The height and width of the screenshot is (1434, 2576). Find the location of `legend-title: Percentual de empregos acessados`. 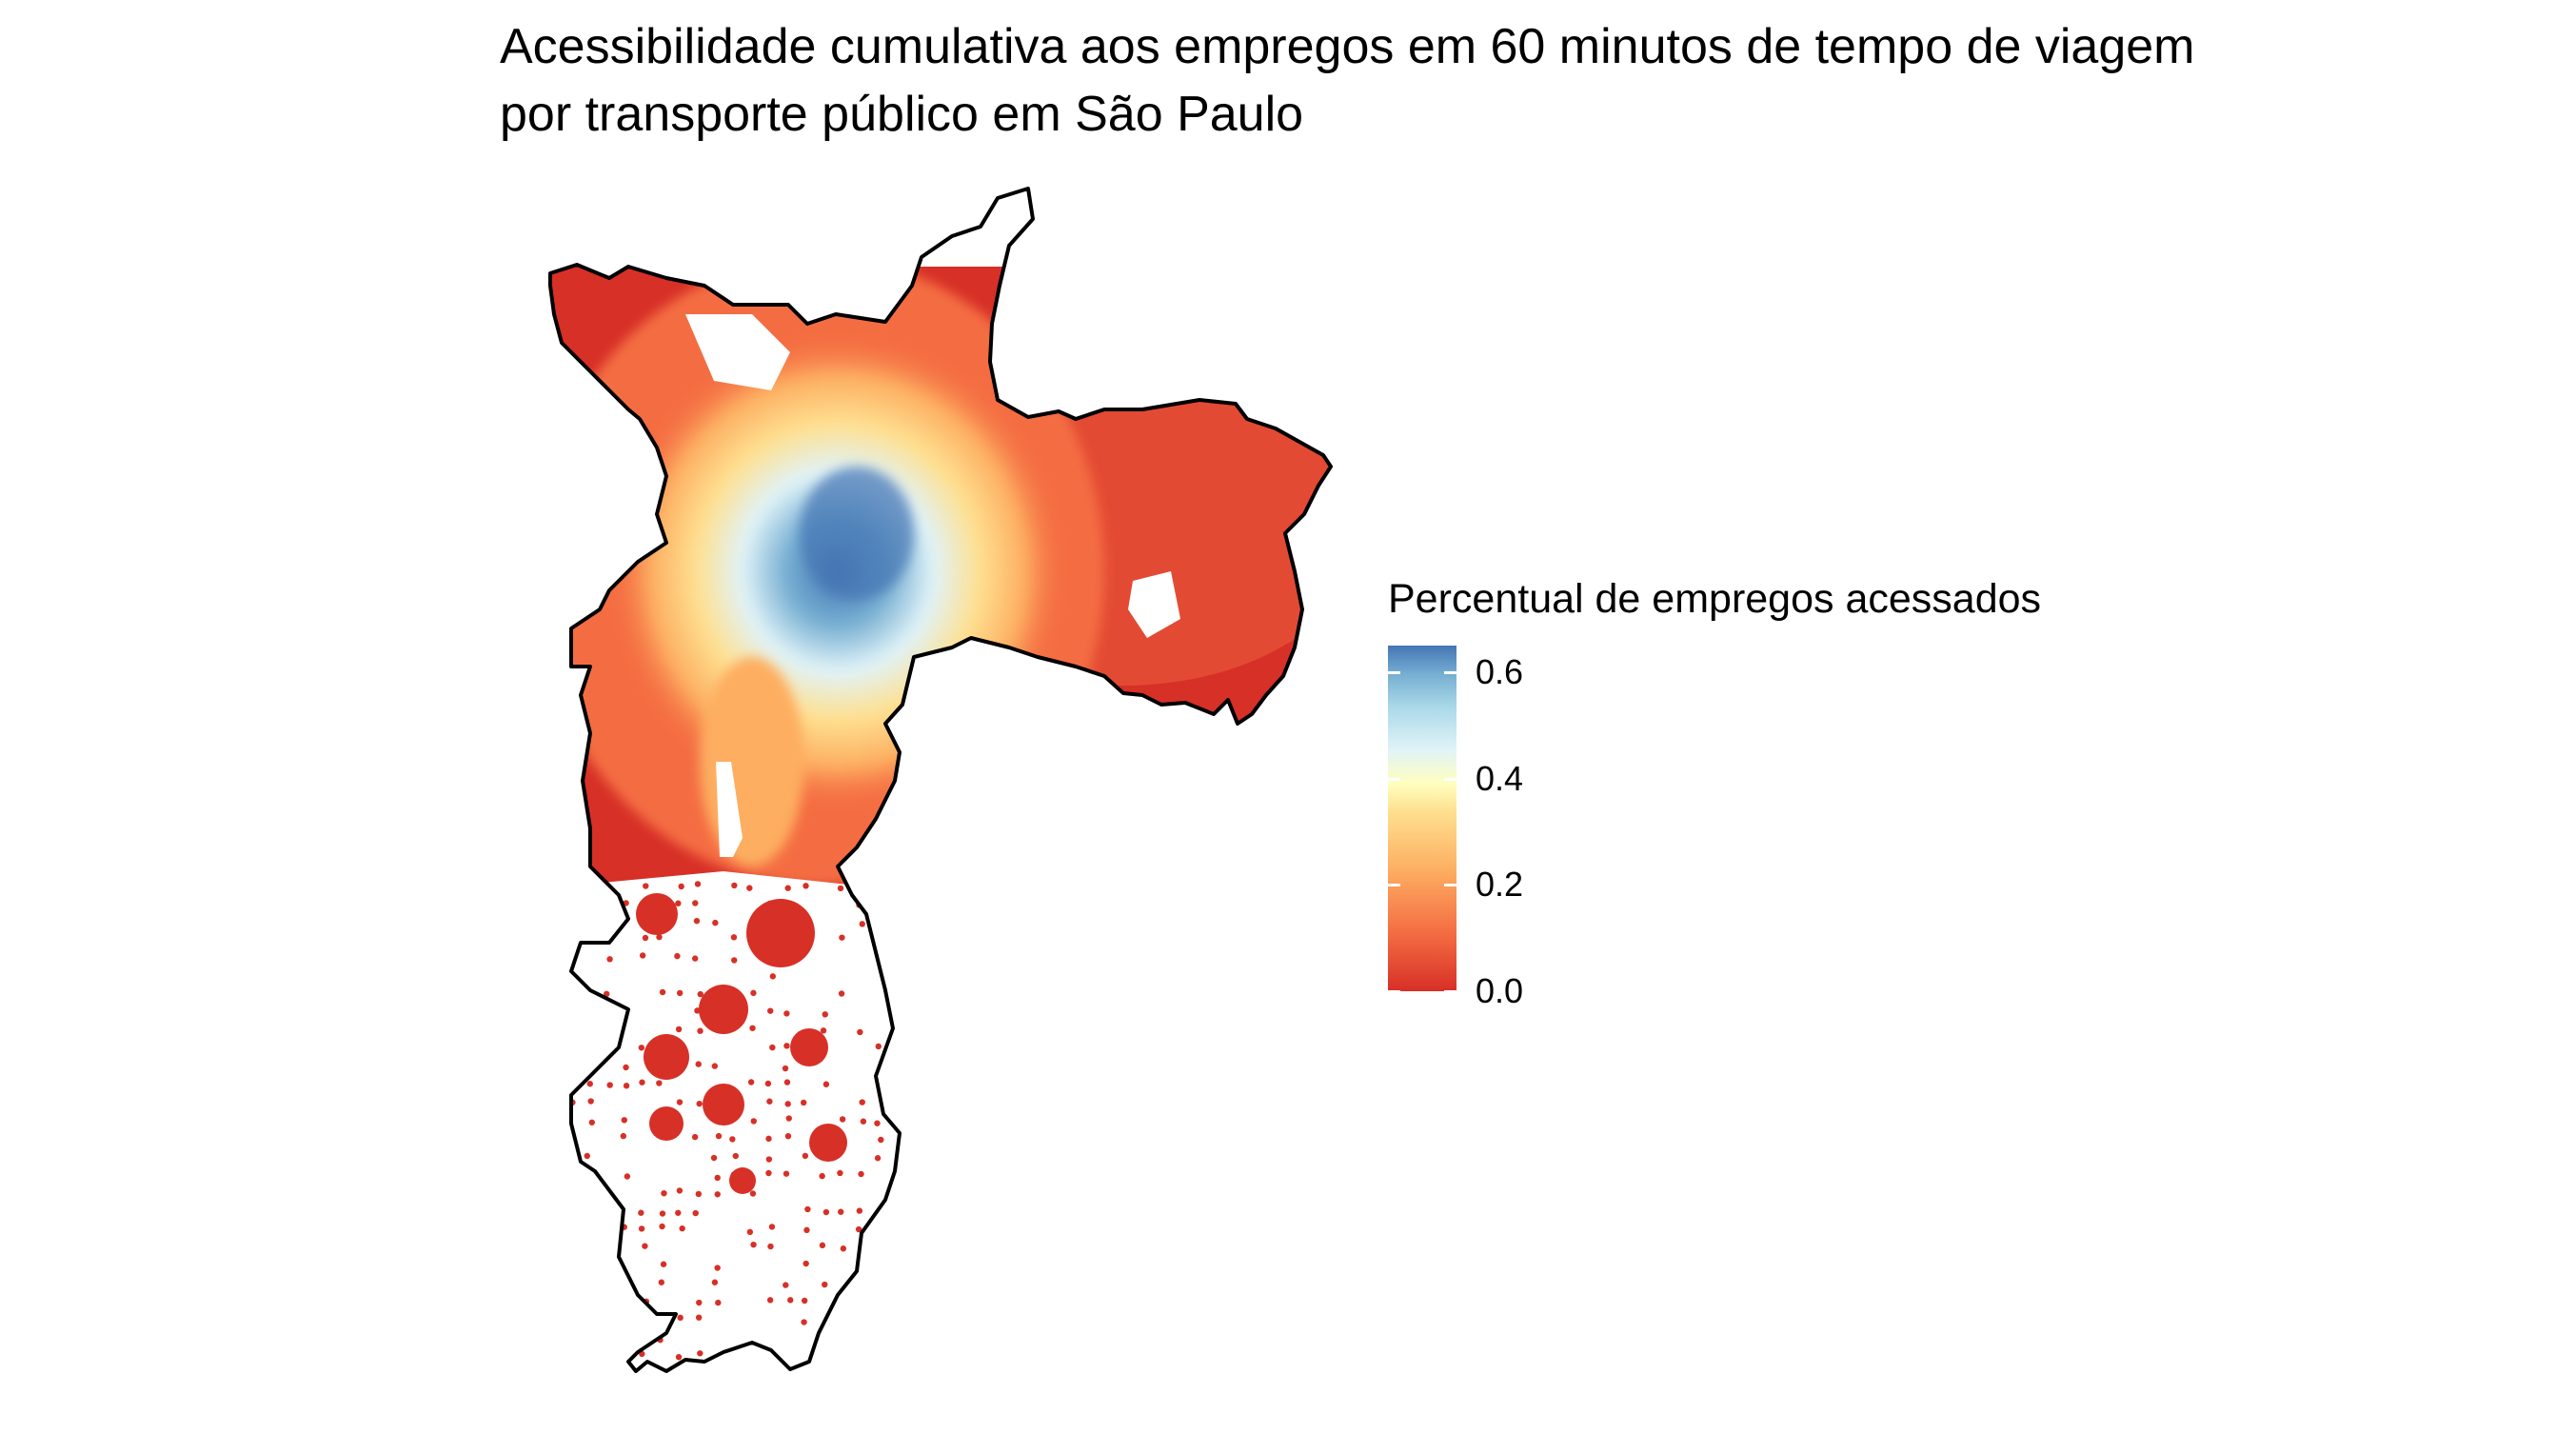

legend-title: Percentual de empregos acessados is located at coordinates (1715, 599).